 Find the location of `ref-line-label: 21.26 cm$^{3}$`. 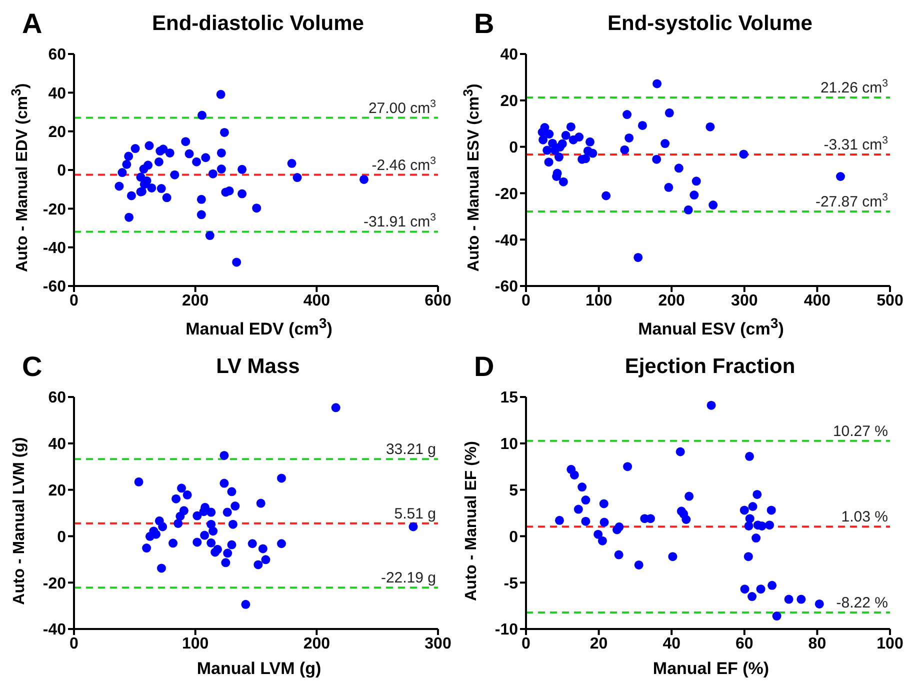

ref-line-label: 21.26 cm$^{3}$ is located at coordinates (854, 86).